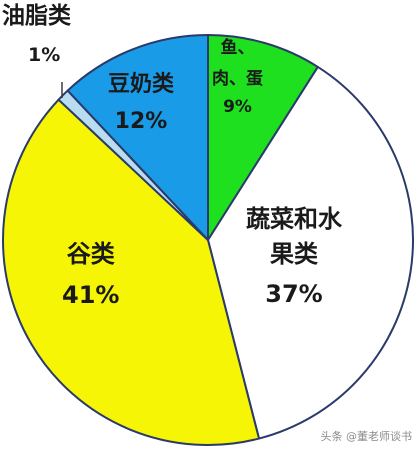  Describe the element at coordinates (141, 104) in the screenshot. I see `label-dairy: 豆奶类 12%` at that location.